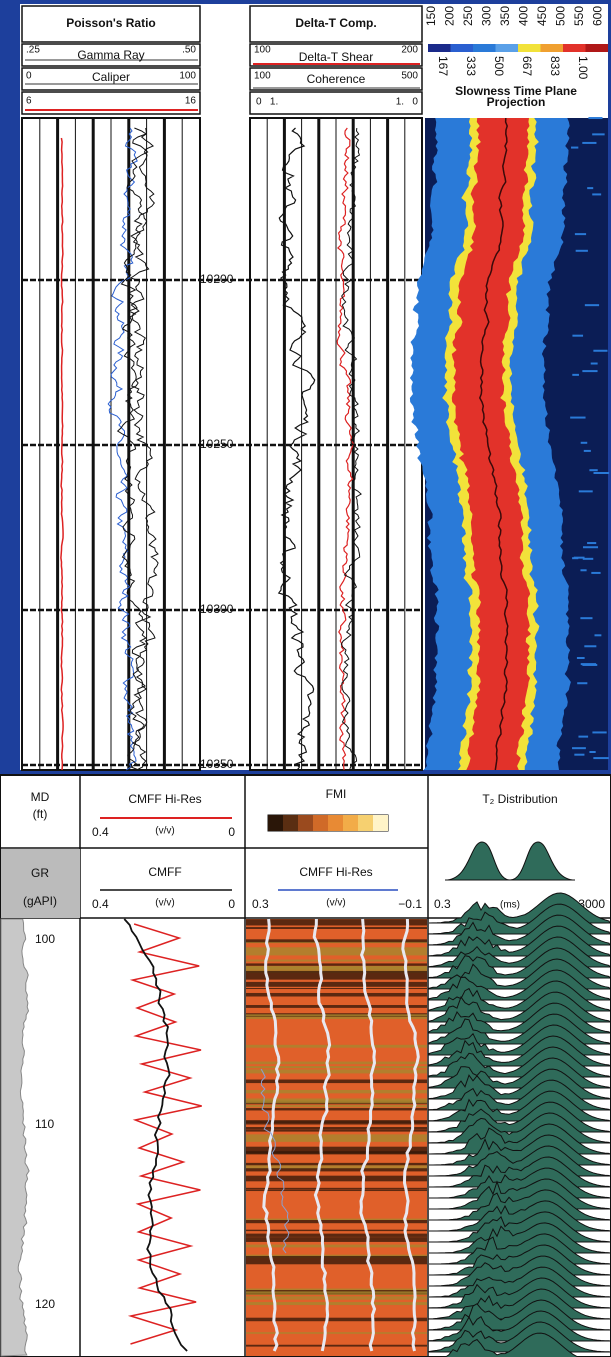 The image size is (611, 1357). Describe the element at coordinates (110, 55) in the screenshot. I see `header-text: Gamma Ray` at that location.